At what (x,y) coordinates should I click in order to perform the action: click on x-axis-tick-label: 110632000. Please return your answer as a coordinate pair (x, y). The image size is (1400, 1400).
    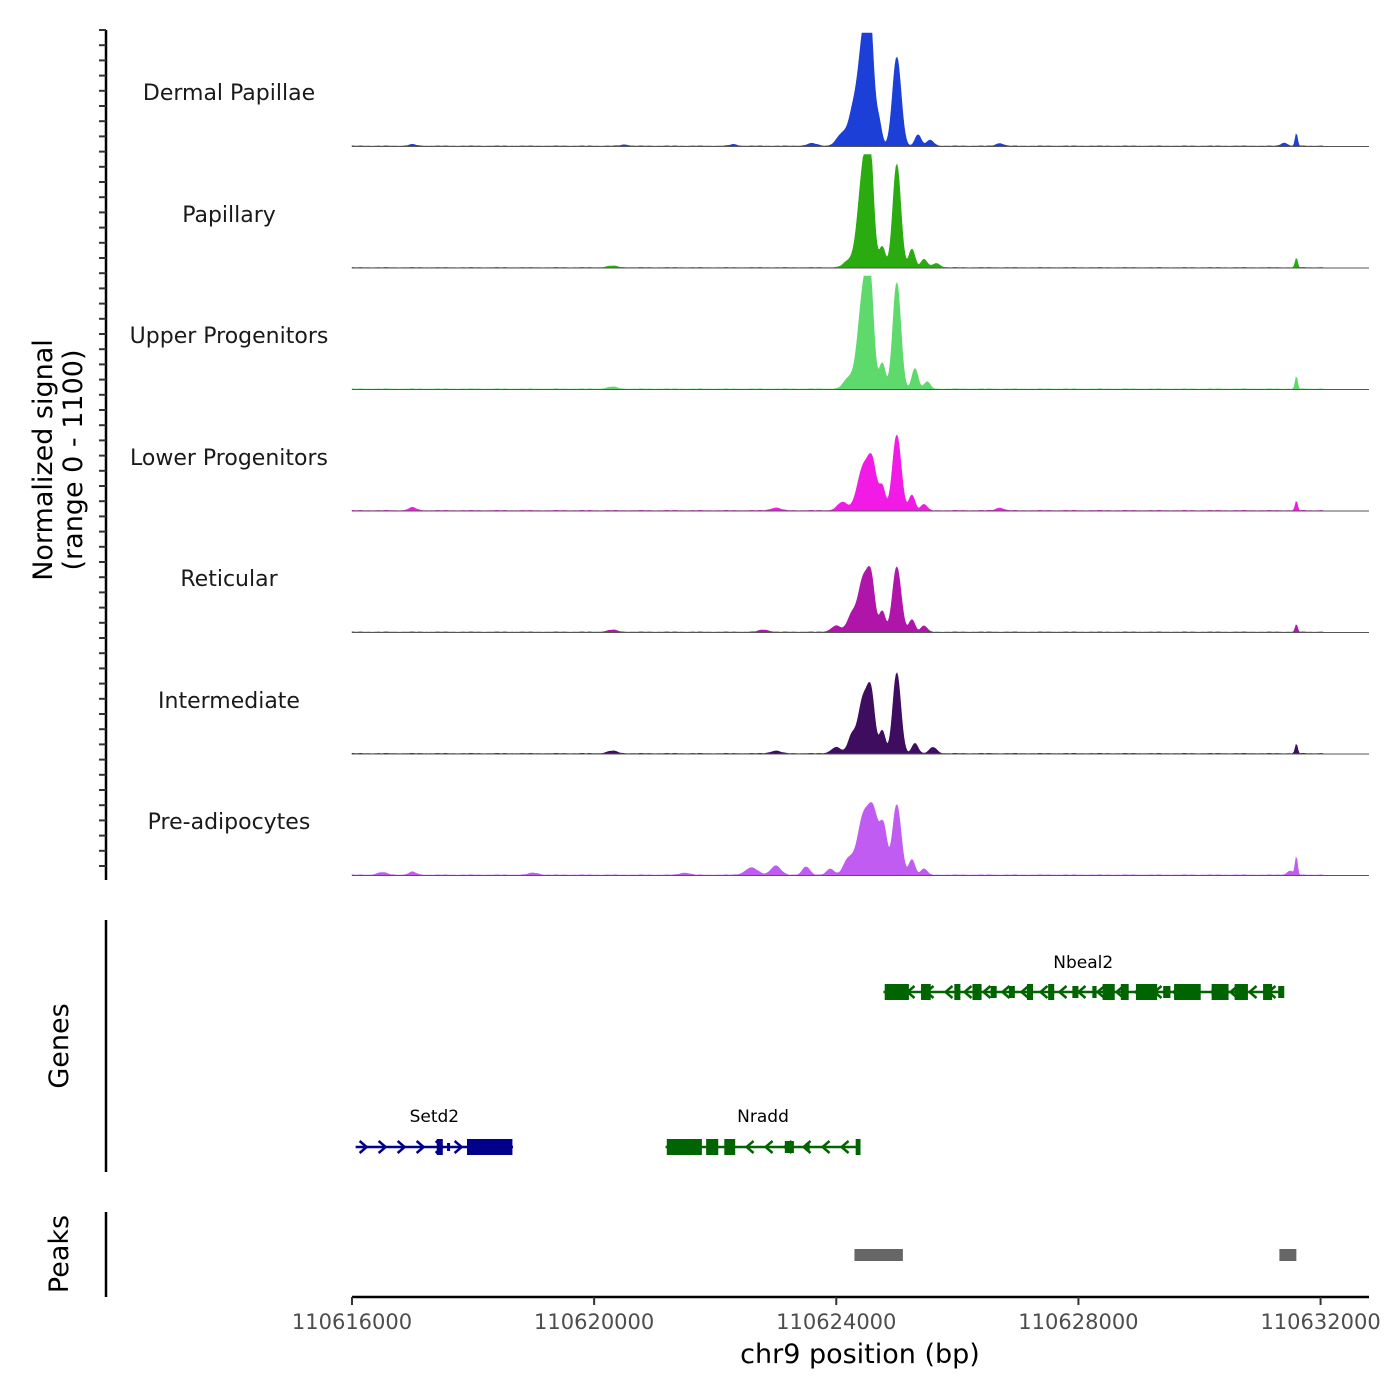
    Looking at the image, I should click on (1320, 1322).